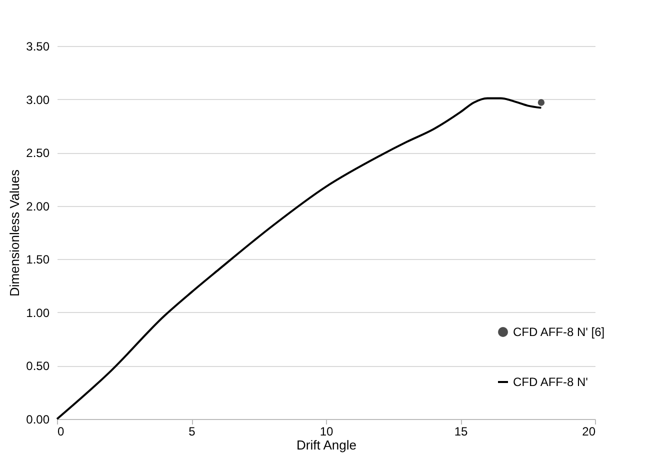 The height and width of the screenshot is (464, 649). What do you see at coordinates (327, 431) in the screenshot?
I see `x-tick-label: 10` at bounding box center [327, 431].